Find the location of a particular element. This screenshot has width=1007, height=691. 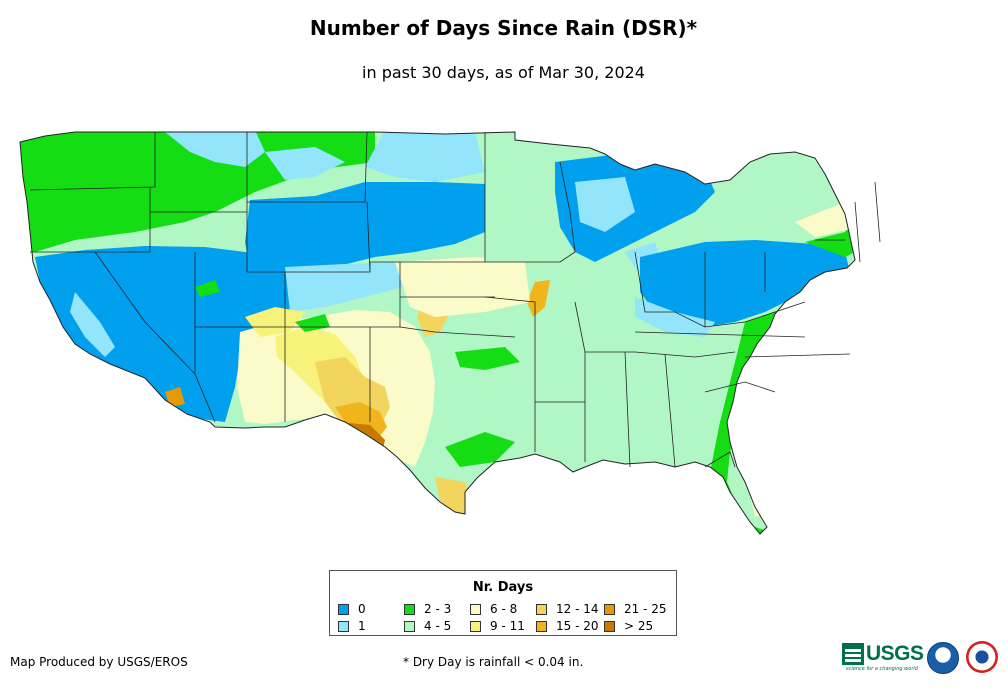

agency-logos: USGS science for a changing world is located at coordinates (922, 658).